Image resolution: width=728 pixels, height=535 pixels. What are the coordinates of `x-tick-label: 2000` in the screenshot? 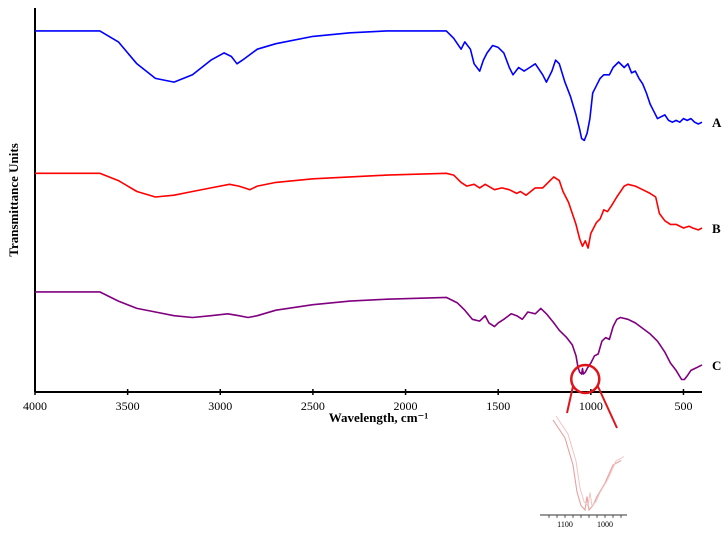 It's located at (406, 406).